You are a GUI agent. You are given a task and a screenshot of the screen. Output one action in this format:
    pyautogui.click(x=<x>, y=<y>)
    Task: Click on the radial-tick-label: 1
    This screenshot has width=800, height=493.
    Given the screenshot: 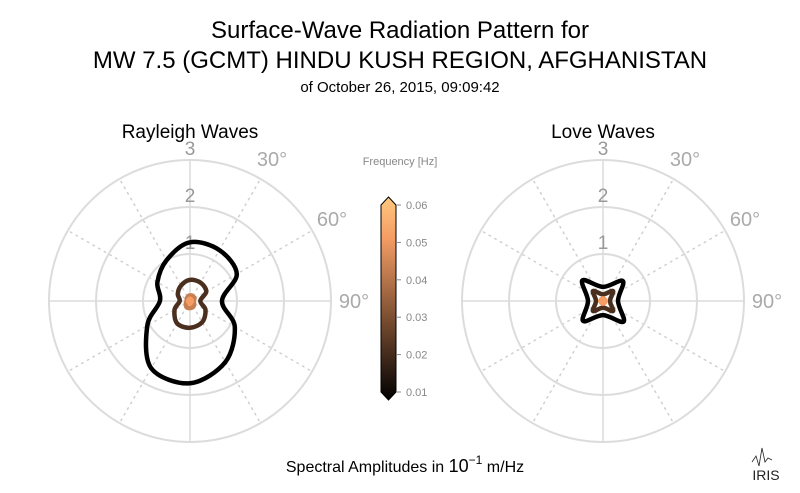 What is the action you would take?
    pyautogui.click(x=603, y=243)
    